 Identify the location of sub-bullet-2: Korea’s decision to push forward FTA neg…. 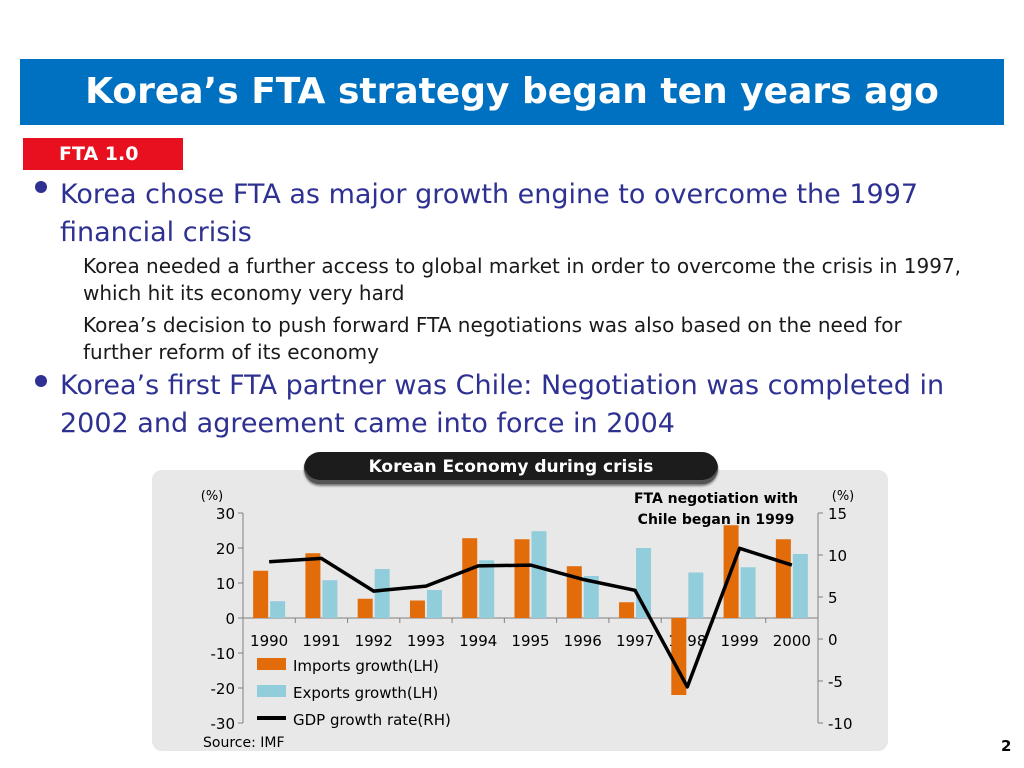
(492, 338).